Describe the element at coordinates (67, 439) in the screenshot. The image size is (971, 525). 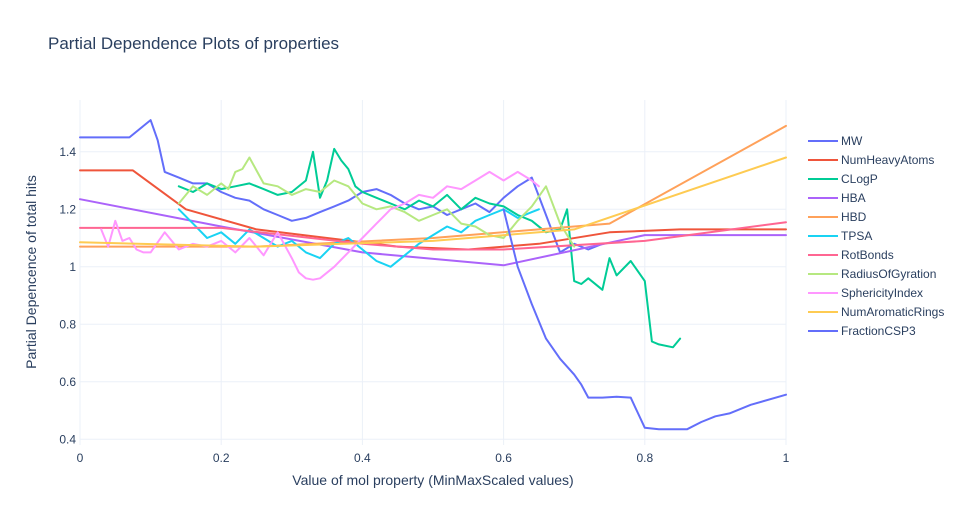
I see `y-tick-label: 0.4` at that location.